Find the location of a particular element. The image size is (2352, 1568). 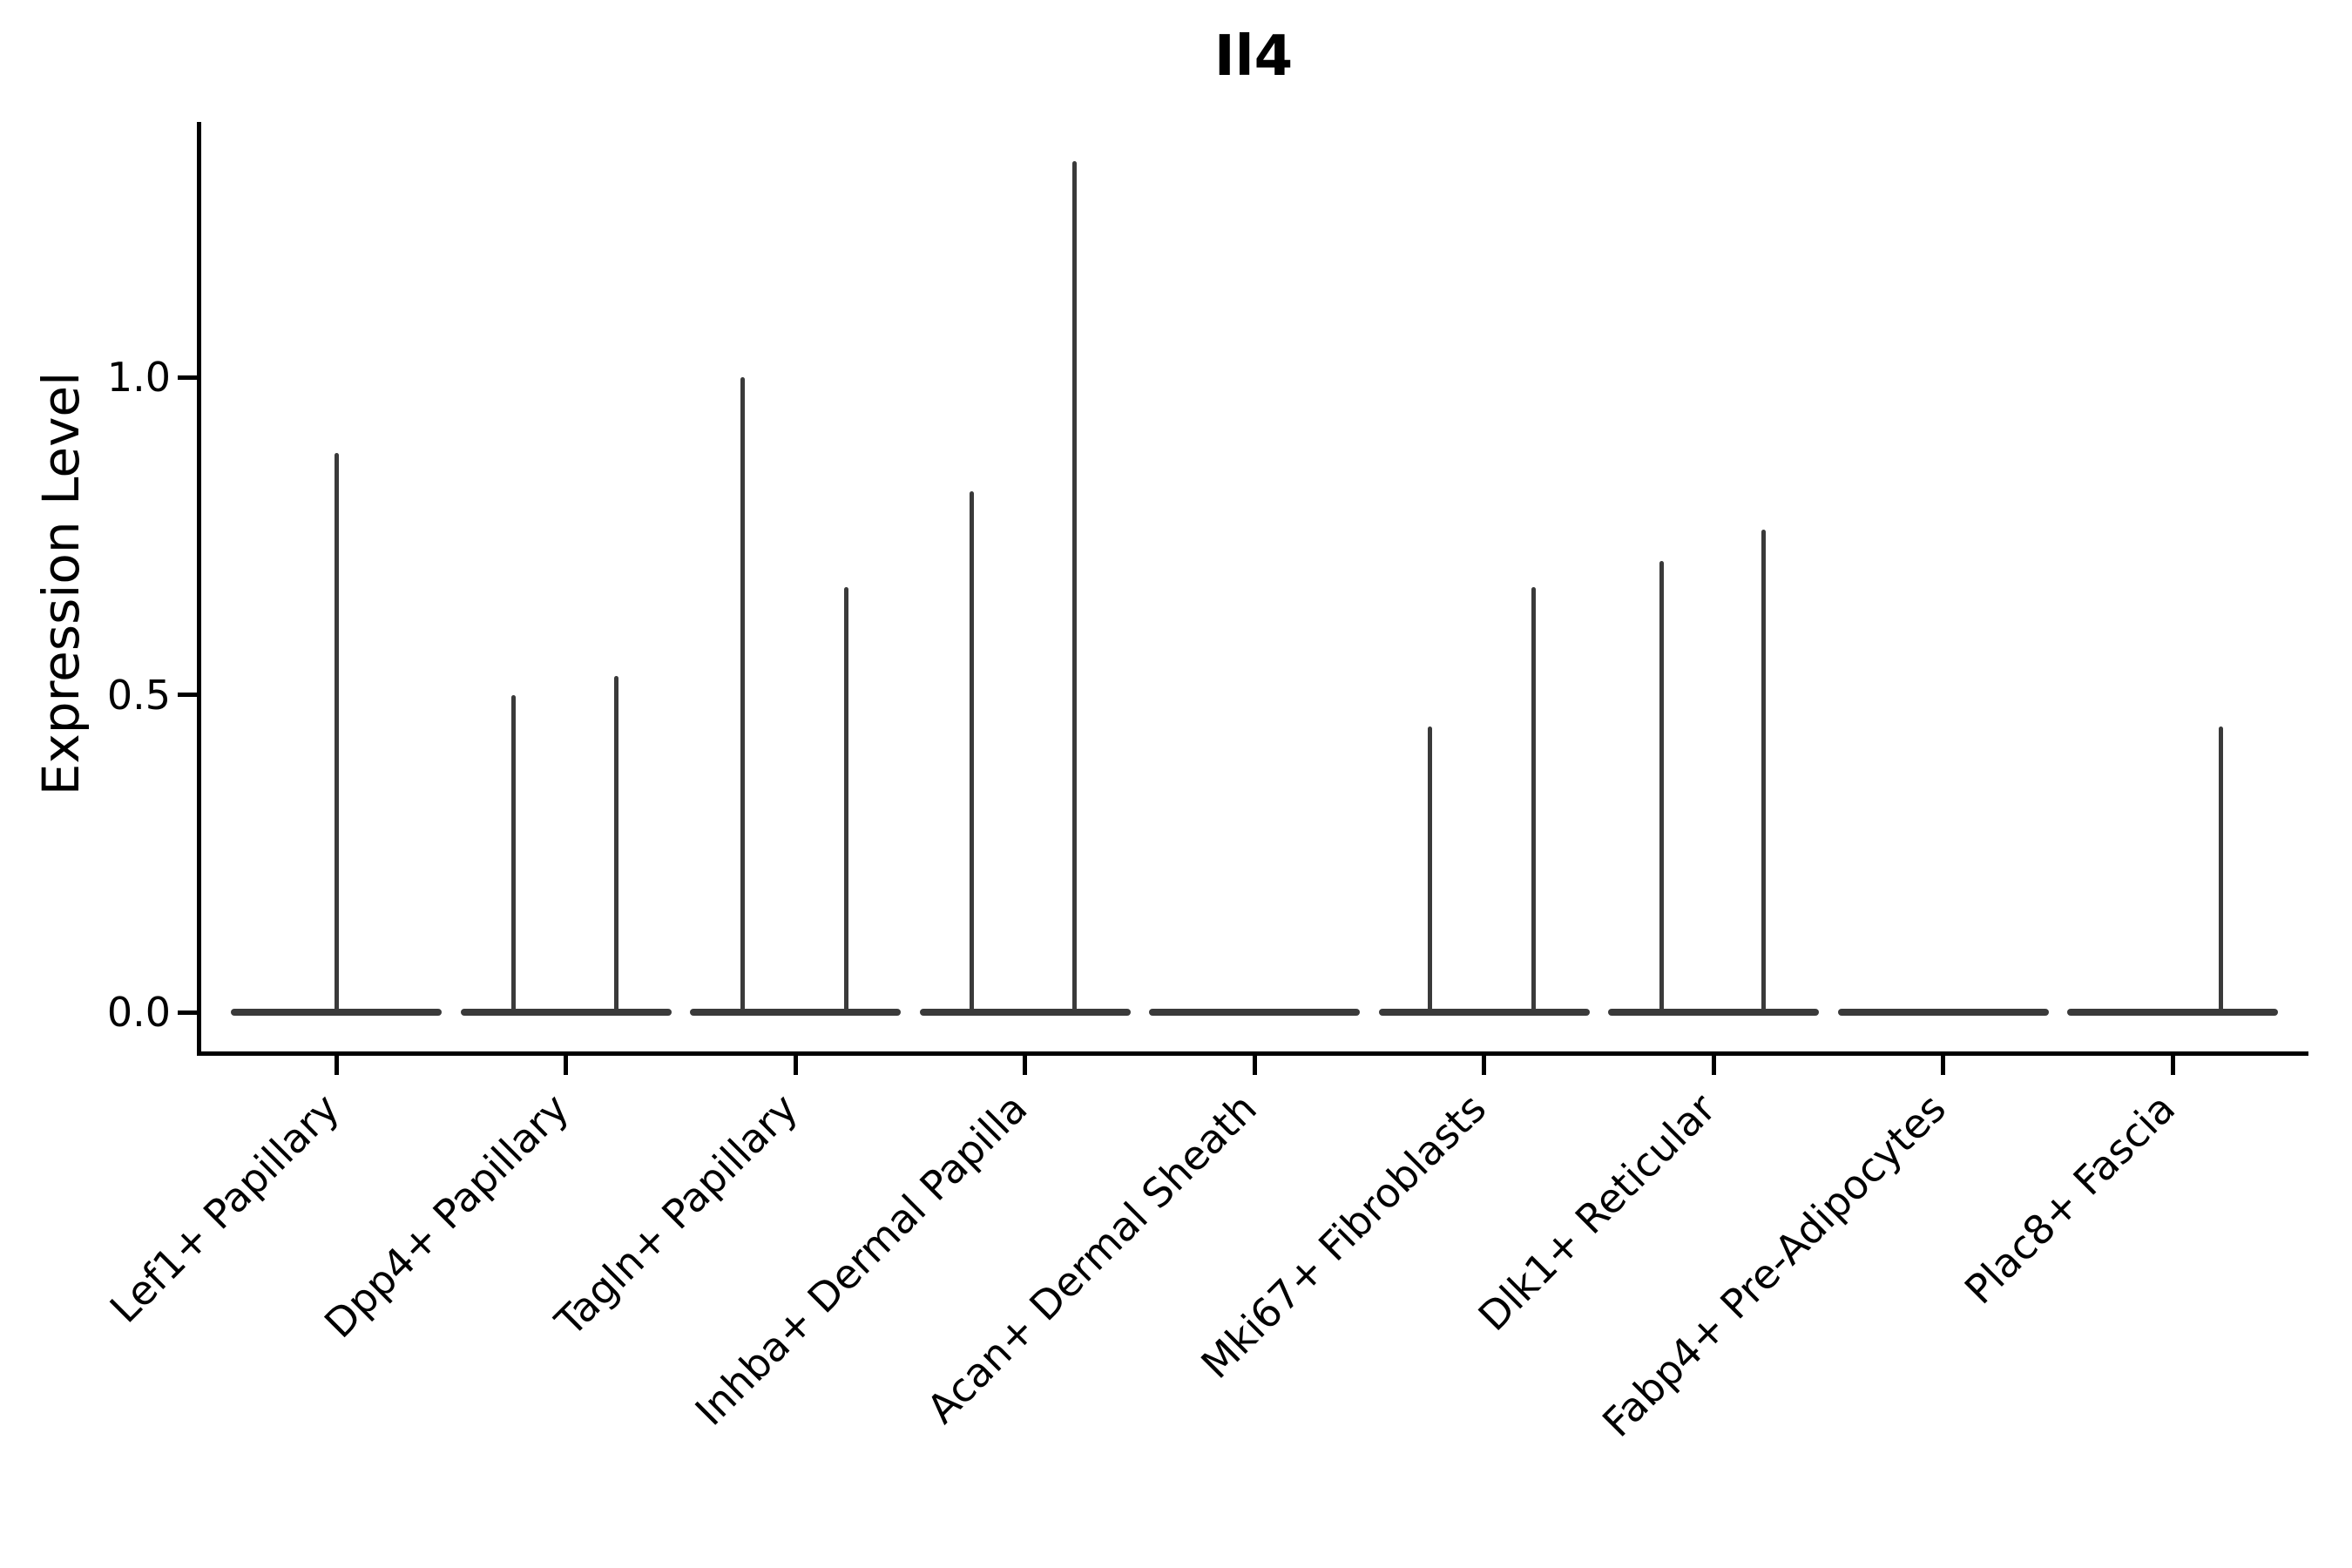

category-label: Plac8+ Fascia is located at coordinates (2070, 1199).